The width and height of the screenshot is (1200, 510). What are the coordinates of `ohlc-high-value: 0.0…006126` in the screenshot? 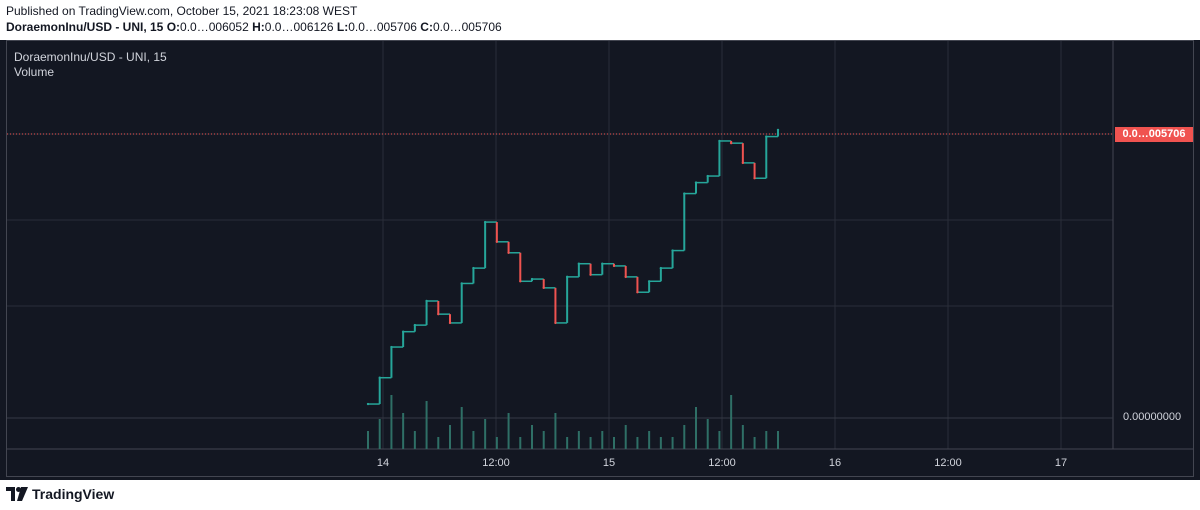 It's located at (299, 27).